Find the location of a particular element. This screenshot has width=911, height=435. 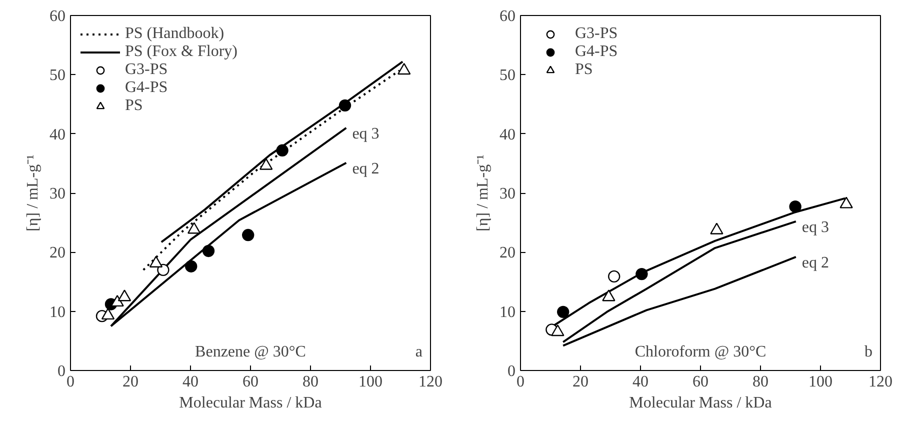

annotation: Benzene @ 30°C is located at coordinates (250, 352).